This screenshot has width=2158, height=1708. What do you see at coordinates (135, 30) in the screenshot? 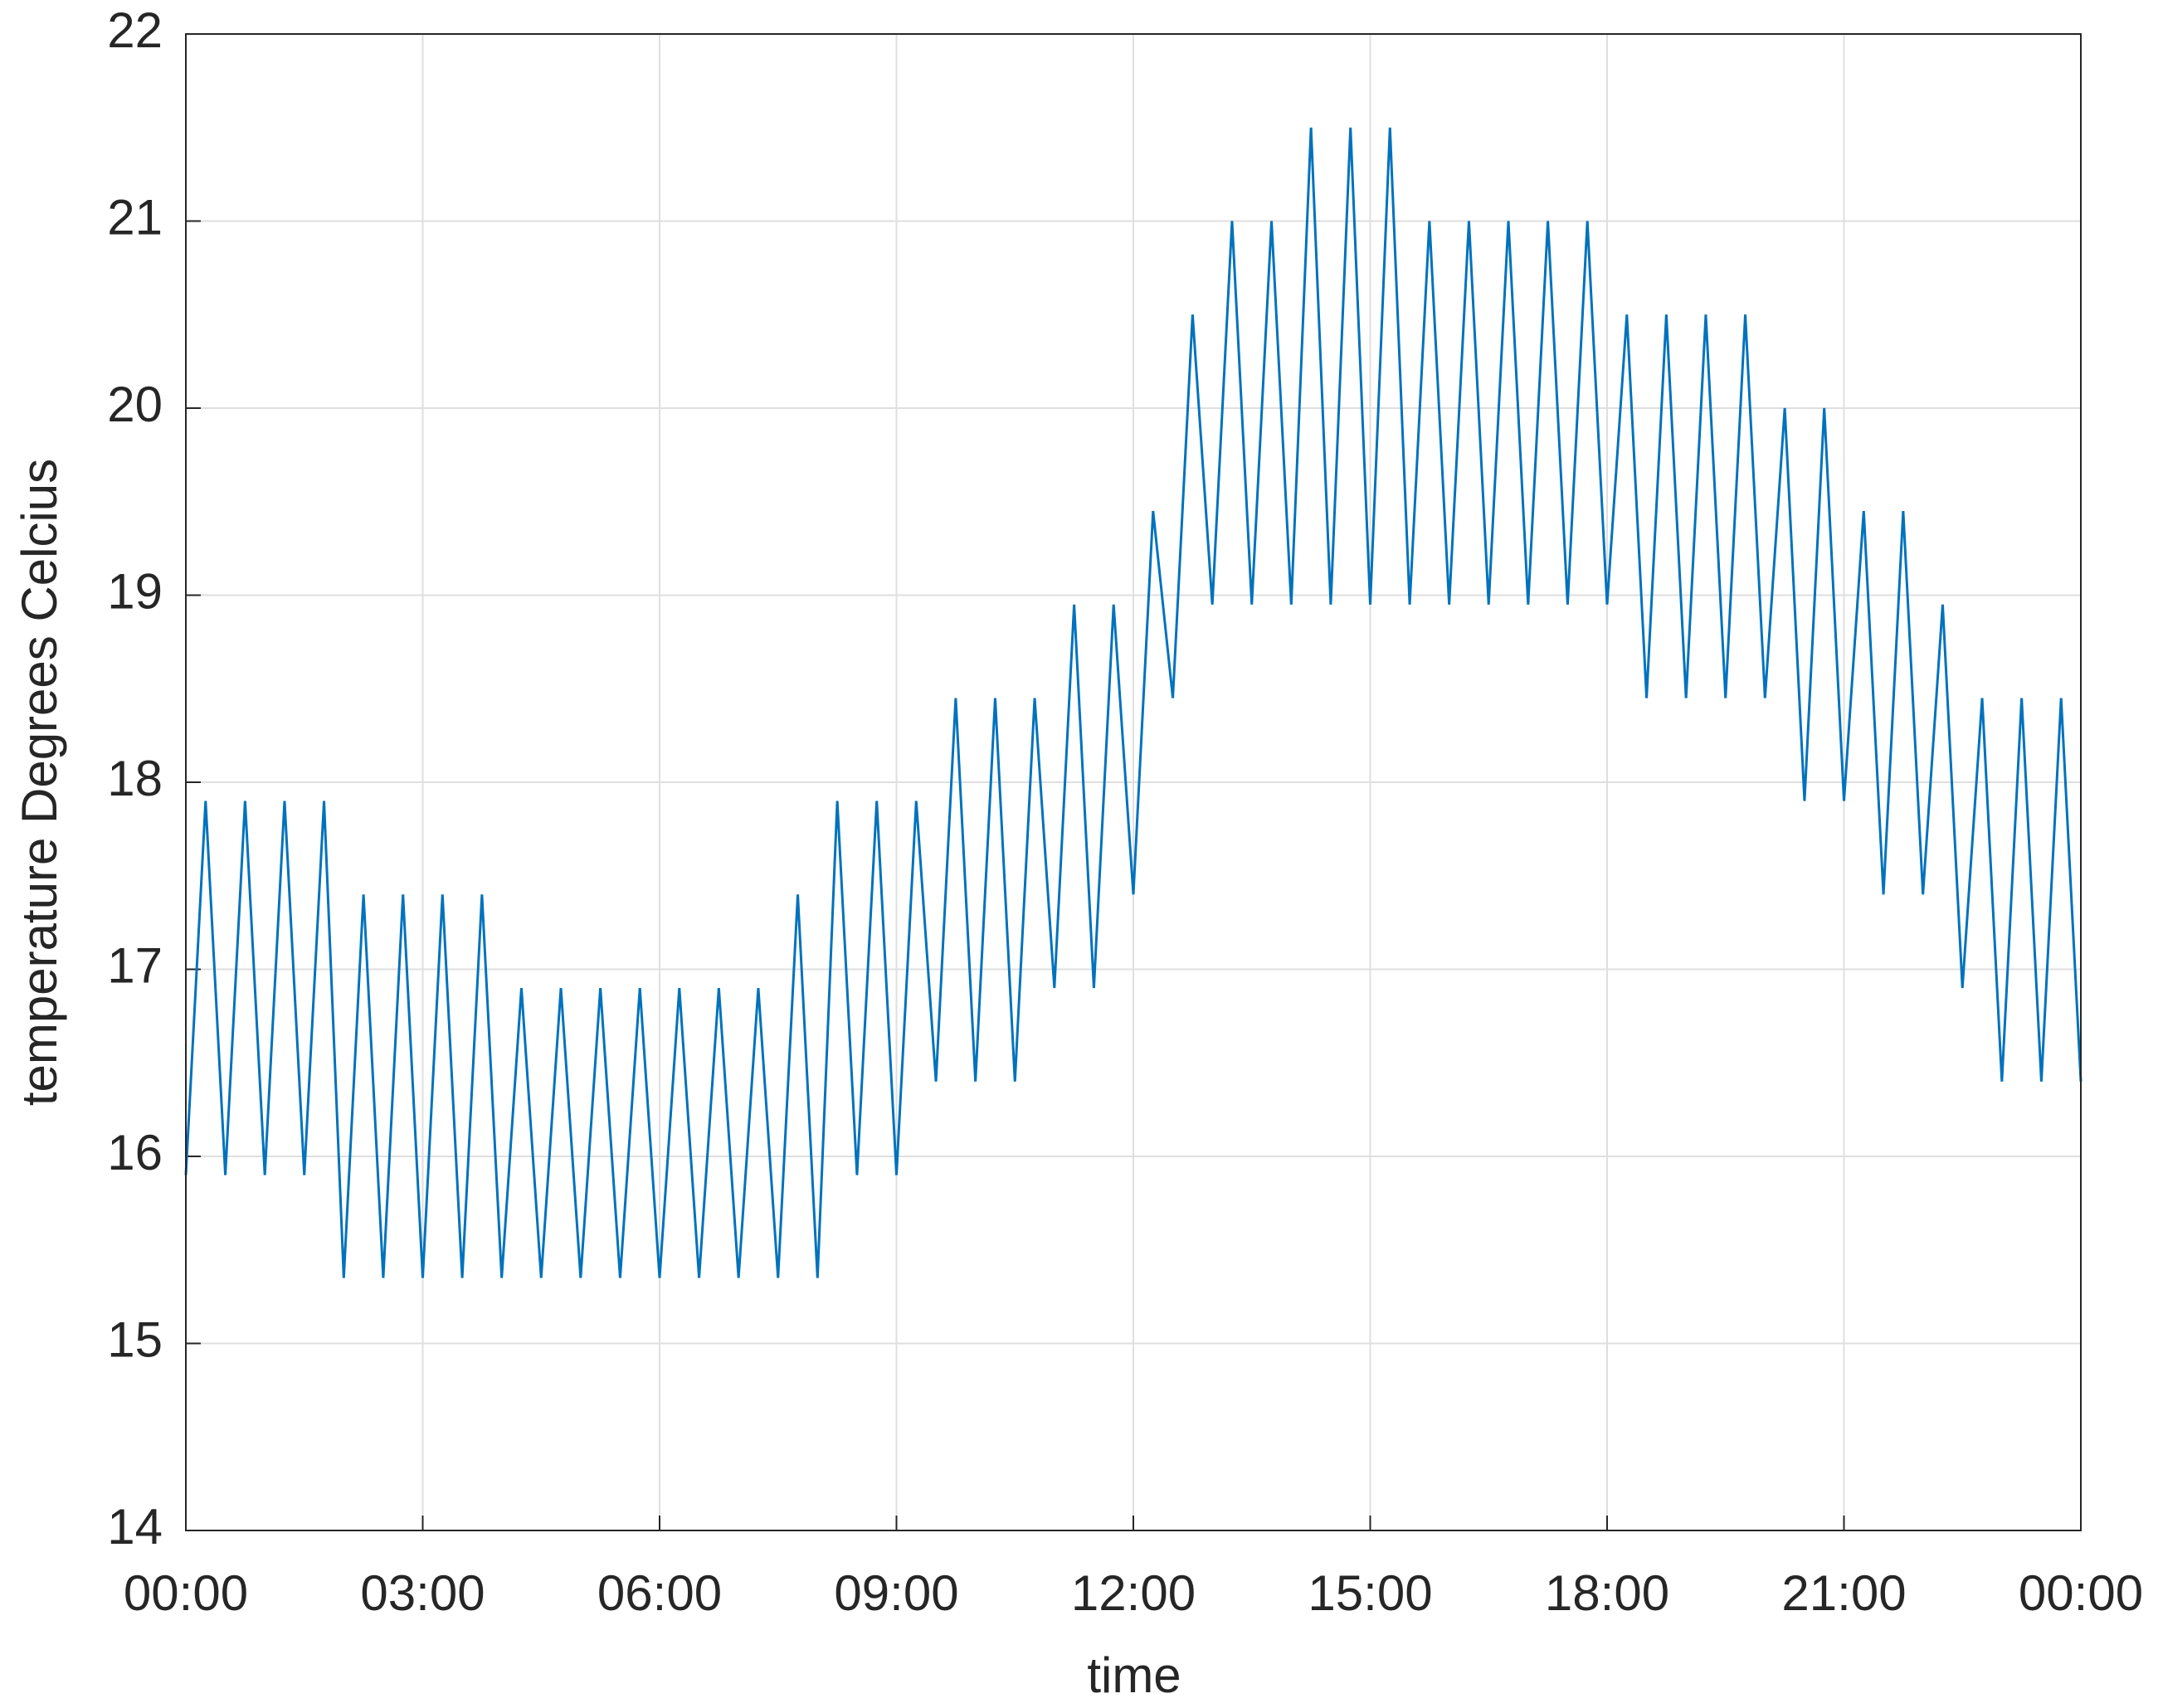
I see `y-tick-label: 22` at bounding box center [135, 30].